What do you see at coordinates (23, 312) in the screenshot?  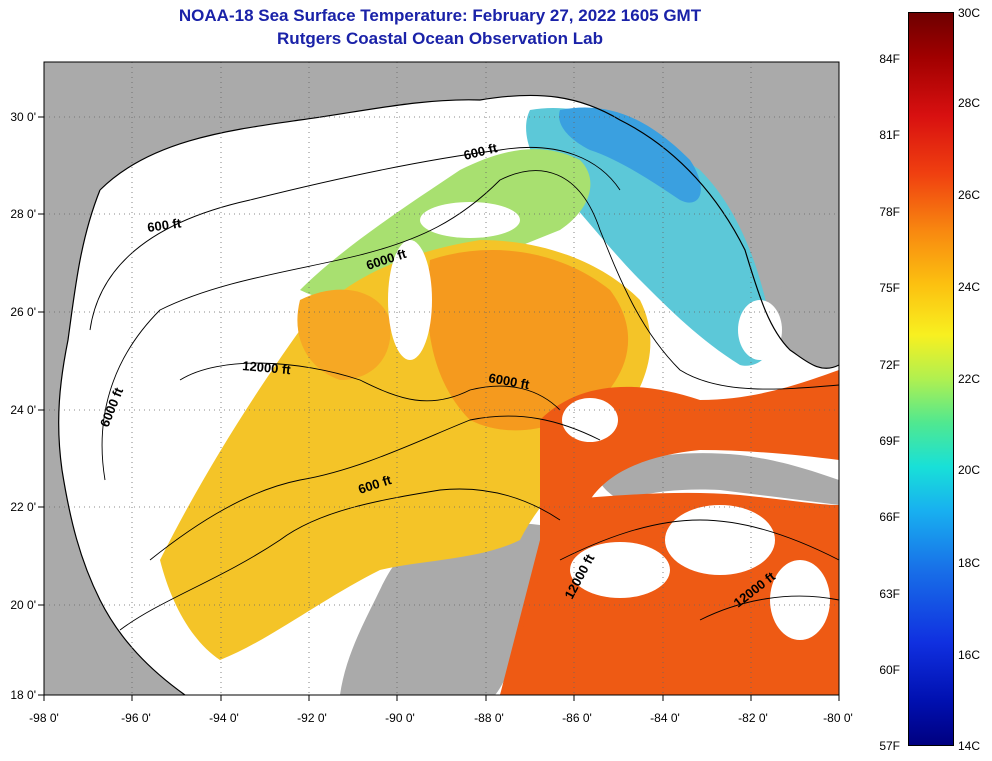 I see `lat-tick-label: 26 0'` at bounding box center [23, 312].